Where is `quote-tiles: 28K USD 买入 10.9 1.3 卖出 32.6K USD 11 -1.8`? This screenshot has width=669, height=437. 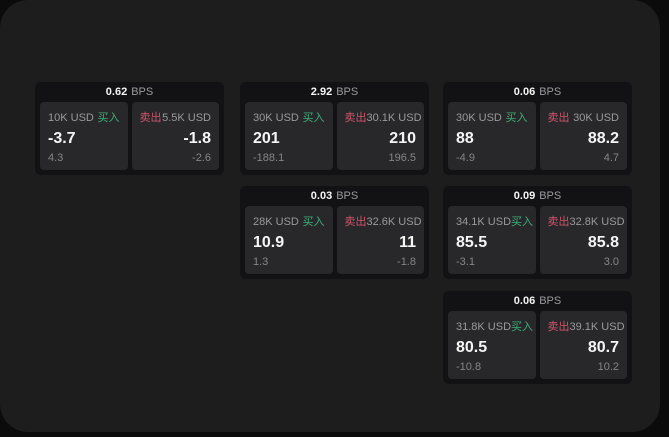
quote-tiles: 28K USD 买入 10.9 1.3 卖出 32.6K USD 11 -1.8 is located at coordinates (334, 240).